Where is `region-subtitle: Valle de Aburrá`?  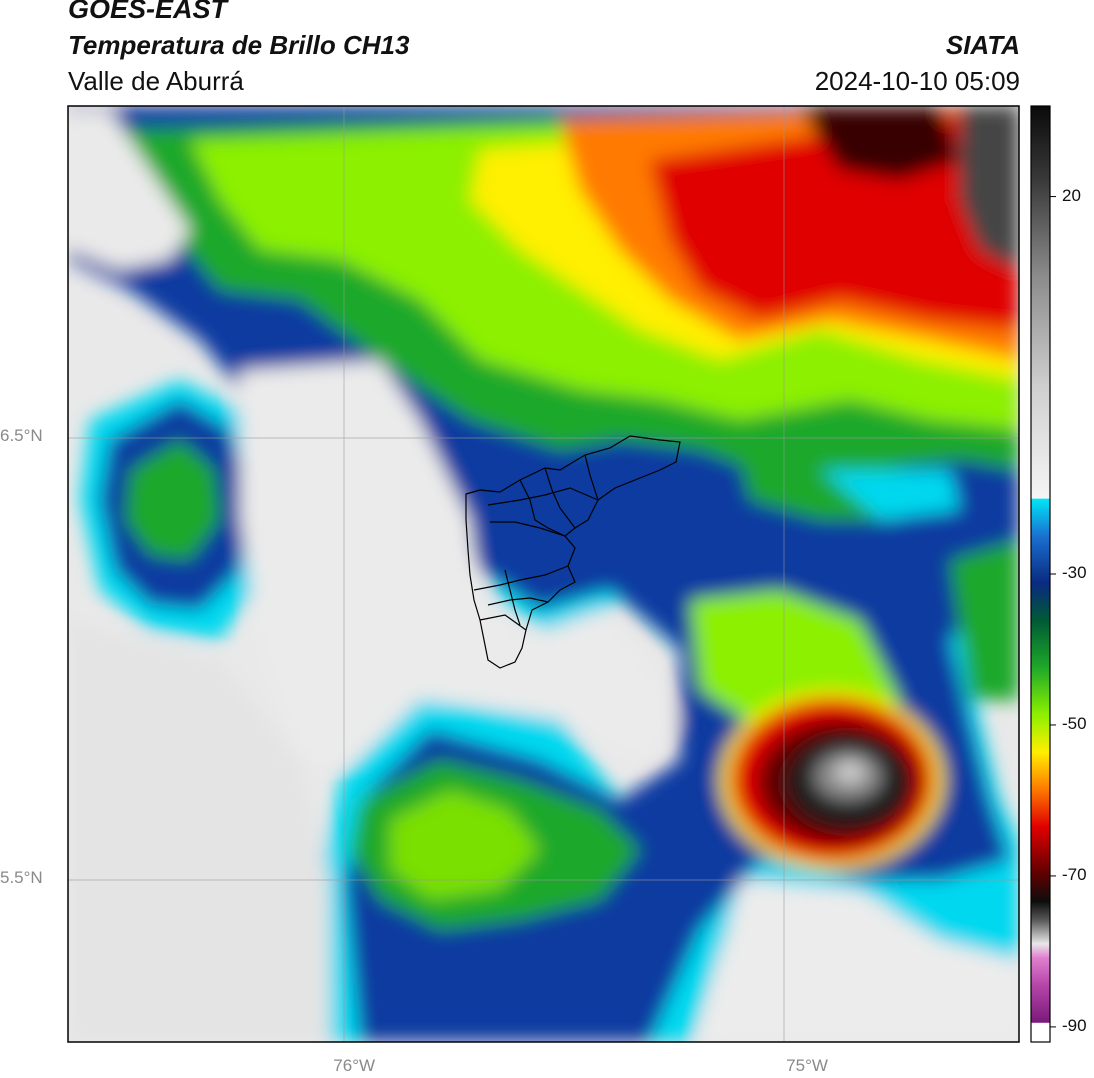
region-subtitle: Valle de Aburrá is located at coordinates (156, 81).